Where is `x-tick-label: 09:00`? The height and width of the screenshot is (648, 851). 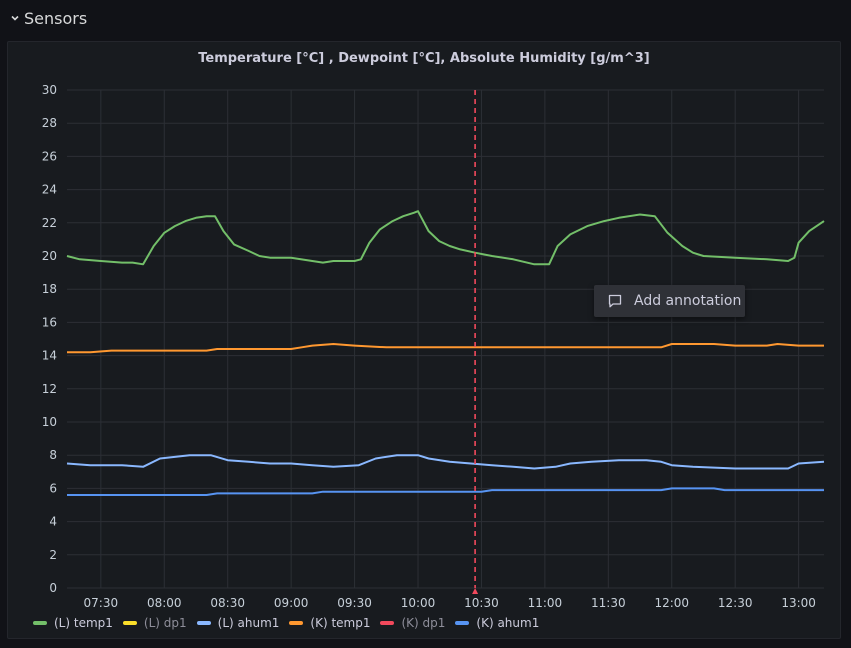
x-tick-label: 09:00 is located at coordinates (291, 603).